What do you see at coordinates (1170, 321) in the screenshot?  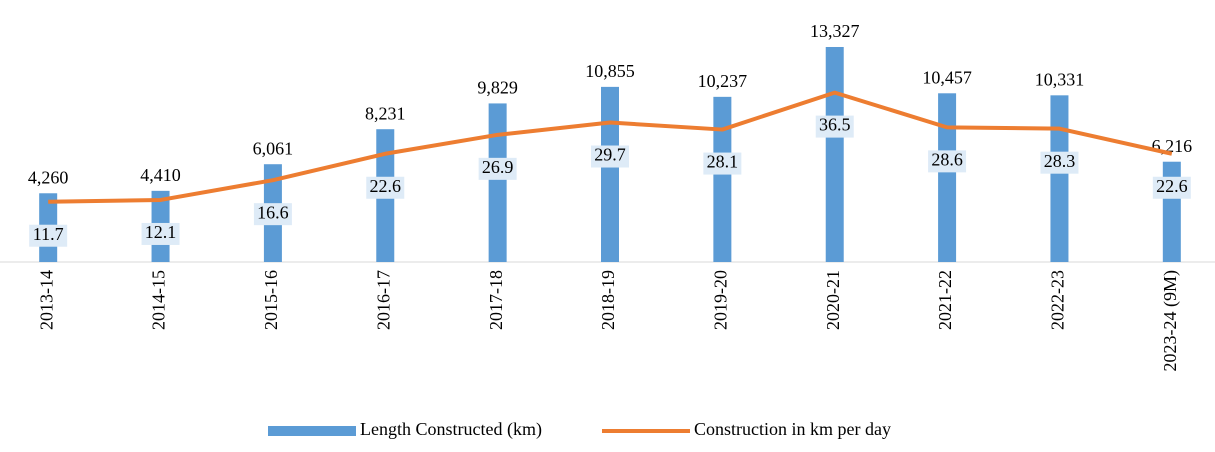 I see `x-tick-label: 2023-24 (9M)` at bounding box center [1170, 321].